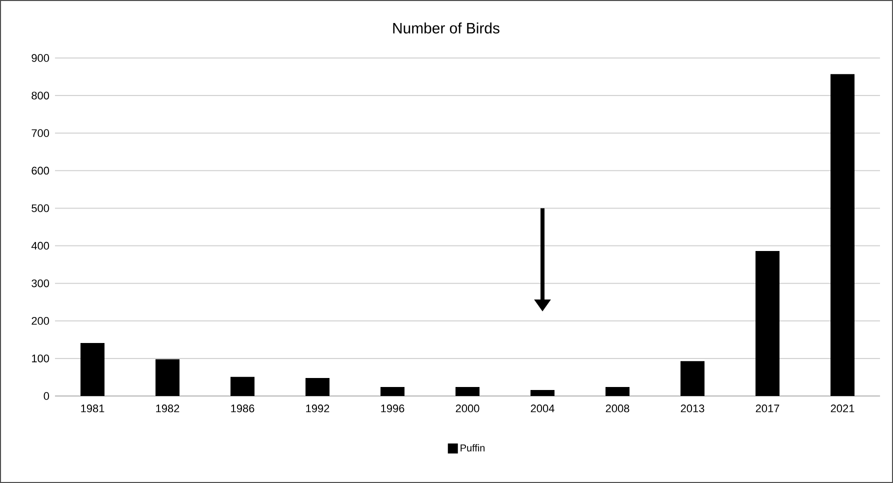  Describe the element at coordinates (392, 408) in the screenshot. I see `x-tick-label: 1996` at that location.